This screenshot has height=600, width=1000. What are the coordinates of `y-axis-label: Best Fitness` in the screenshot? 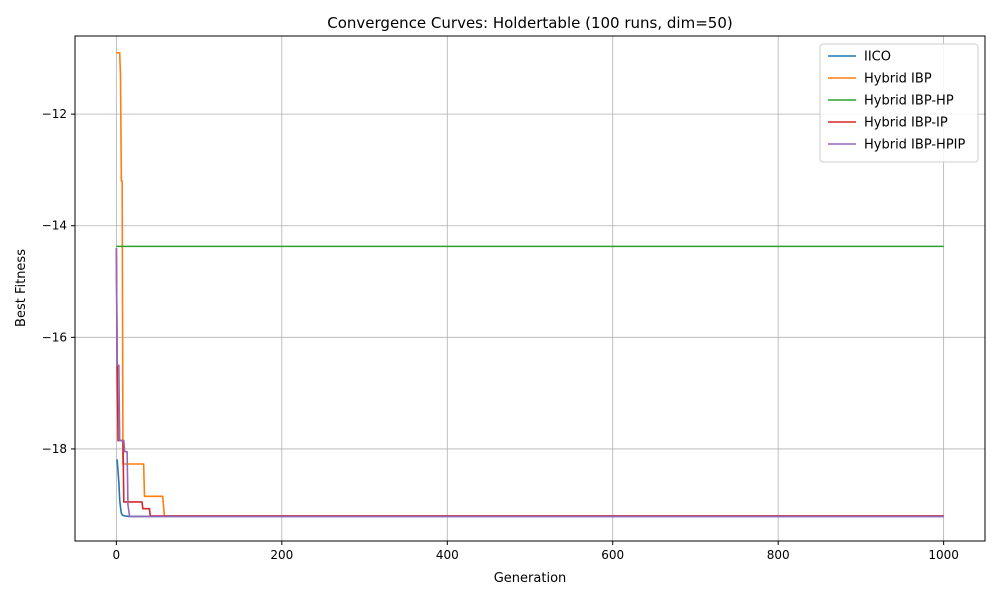 It's located at (21, 288).